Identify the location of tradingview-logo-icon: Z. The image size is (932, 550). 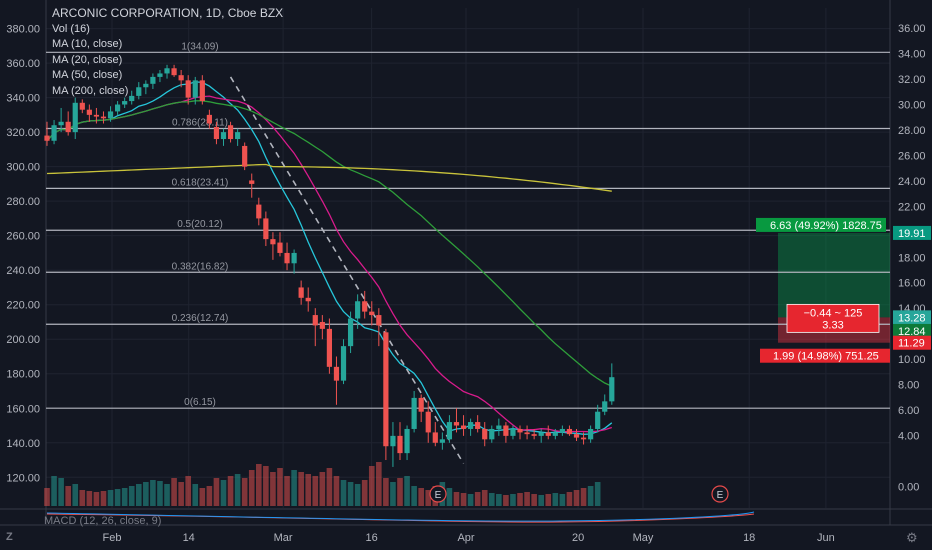
(9, 537).